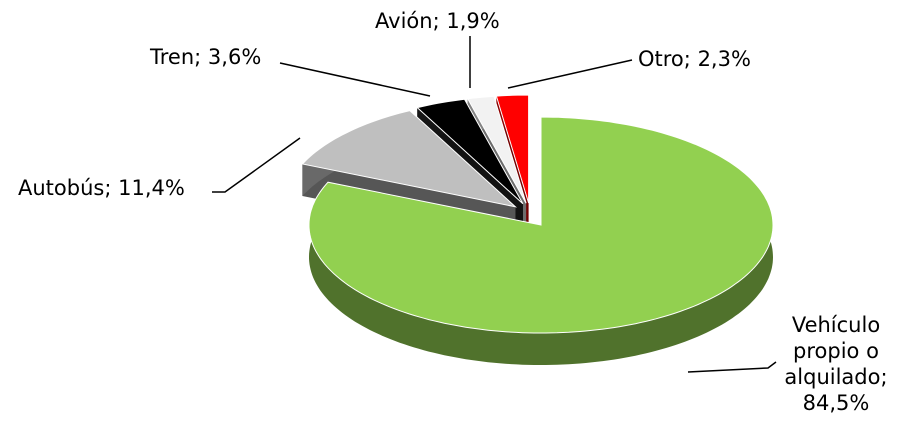  Describe the element at coordinates (172, 57) in the screenshot. I see `label-category: Tren` at that location.